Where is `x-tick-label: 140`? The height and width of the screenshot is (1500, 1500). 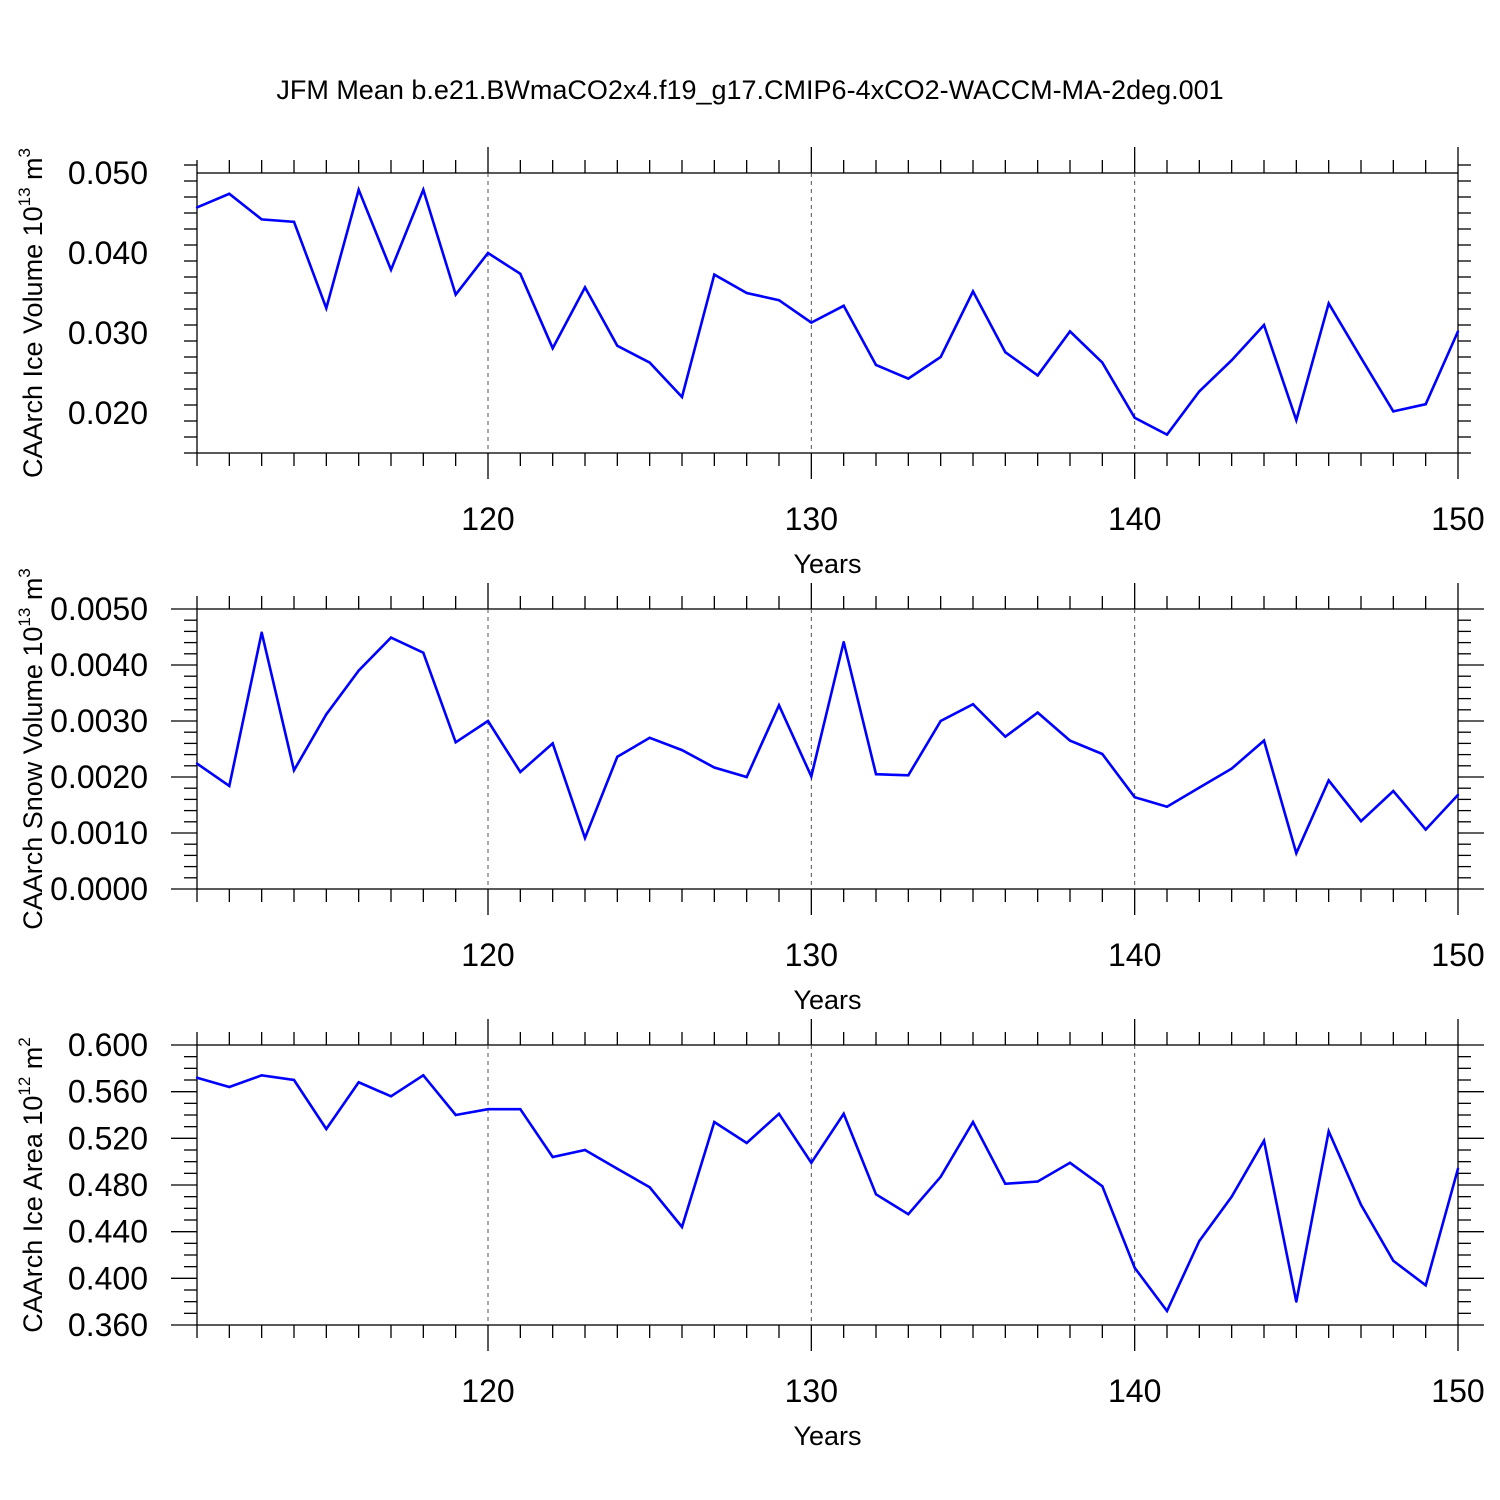 x-tick-label: 140 is located at coordinates (1134, 955).